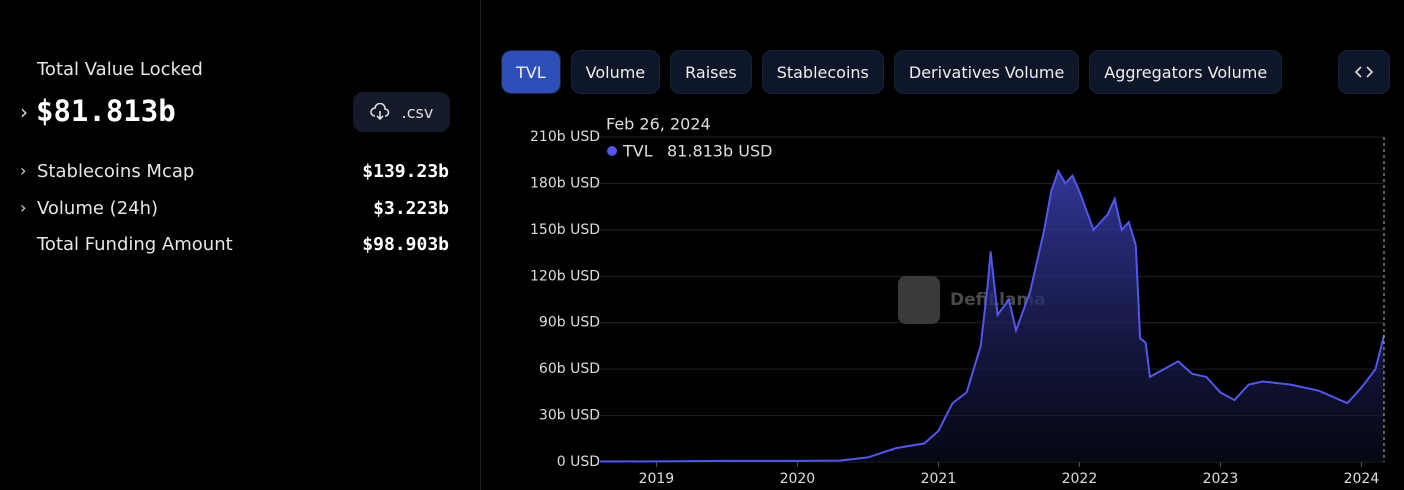 The height and width of the screenshot is (490, 1404). What do you see at coordinates (120, 69) in the screenshot?
I see `tvl-label: Total Value Locked` at bounding box center [120, 69].